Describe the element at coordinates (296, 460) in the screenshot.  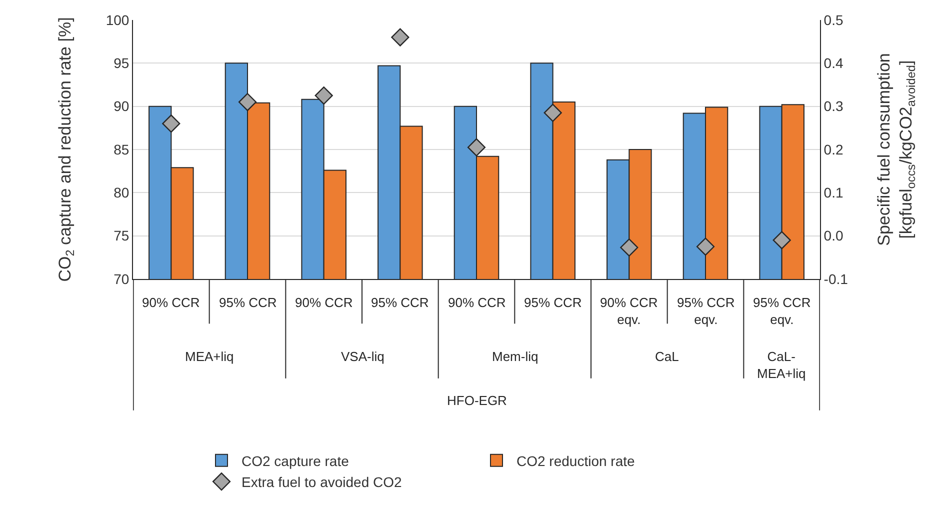
I see `legend-label: CO2 capture rate` at that location.